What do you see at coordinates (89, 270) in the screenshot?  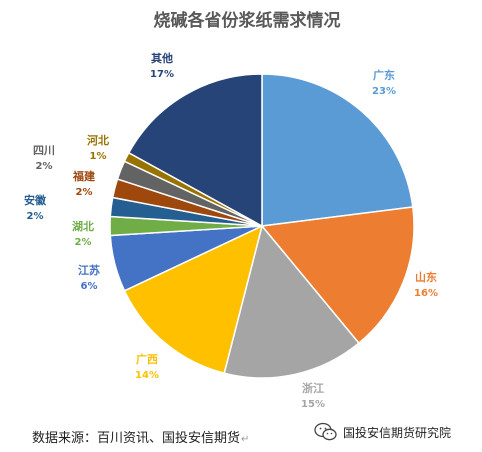 I see `slice-name-label-4: 江苏` at bounding box center [89, 270].